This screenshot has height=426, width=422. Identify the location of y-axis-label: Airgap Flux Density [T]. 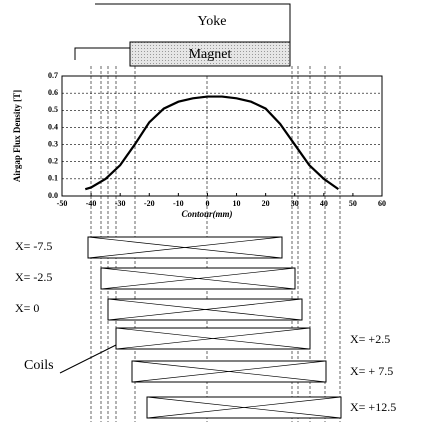
(17, 136).